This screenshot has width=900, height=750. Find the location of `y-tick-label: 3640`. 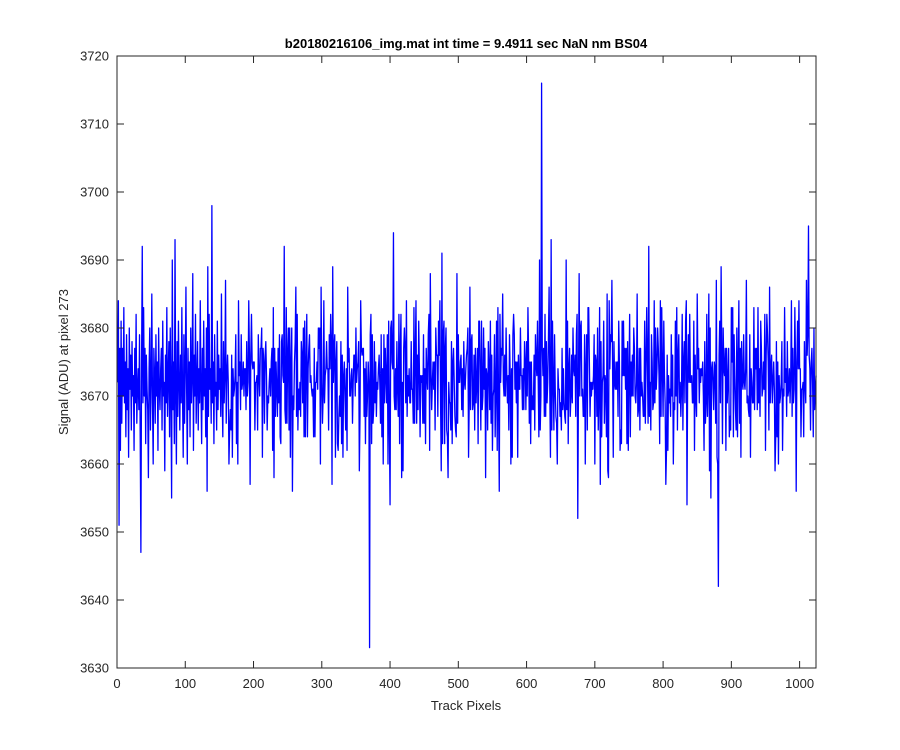

y-tick-label: 3640 is located at coordinates (94, 600).